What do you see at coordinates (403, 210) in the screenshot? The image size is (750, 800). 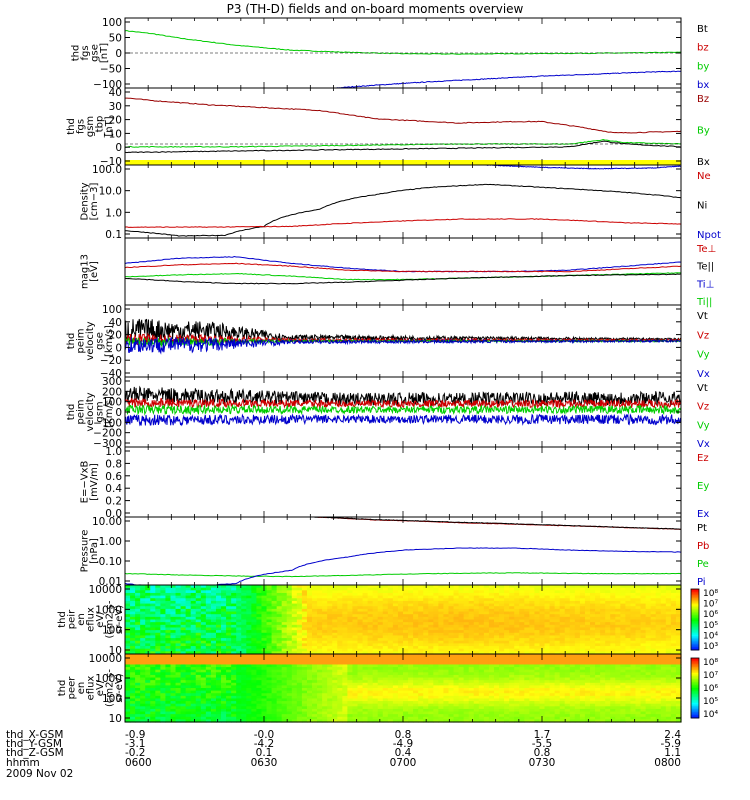 I see `series-density-Ni` at bounding box center [403, 210].